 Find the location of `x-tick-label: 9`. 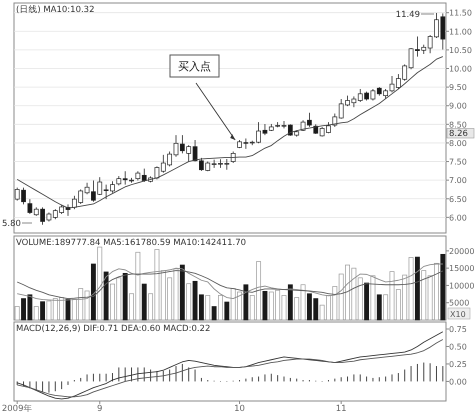

x-tick-label: 9 is located at coordinates (99, 408).